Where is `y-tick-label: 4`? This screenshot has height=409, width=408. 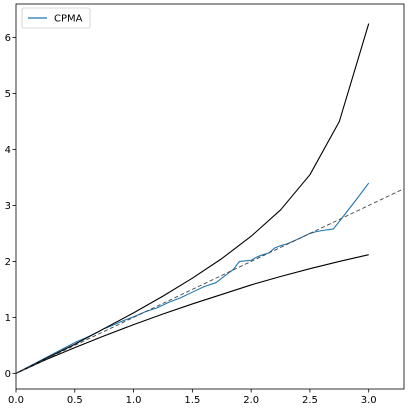
y-tick-label: 4 is located at coordinates (8, 150).